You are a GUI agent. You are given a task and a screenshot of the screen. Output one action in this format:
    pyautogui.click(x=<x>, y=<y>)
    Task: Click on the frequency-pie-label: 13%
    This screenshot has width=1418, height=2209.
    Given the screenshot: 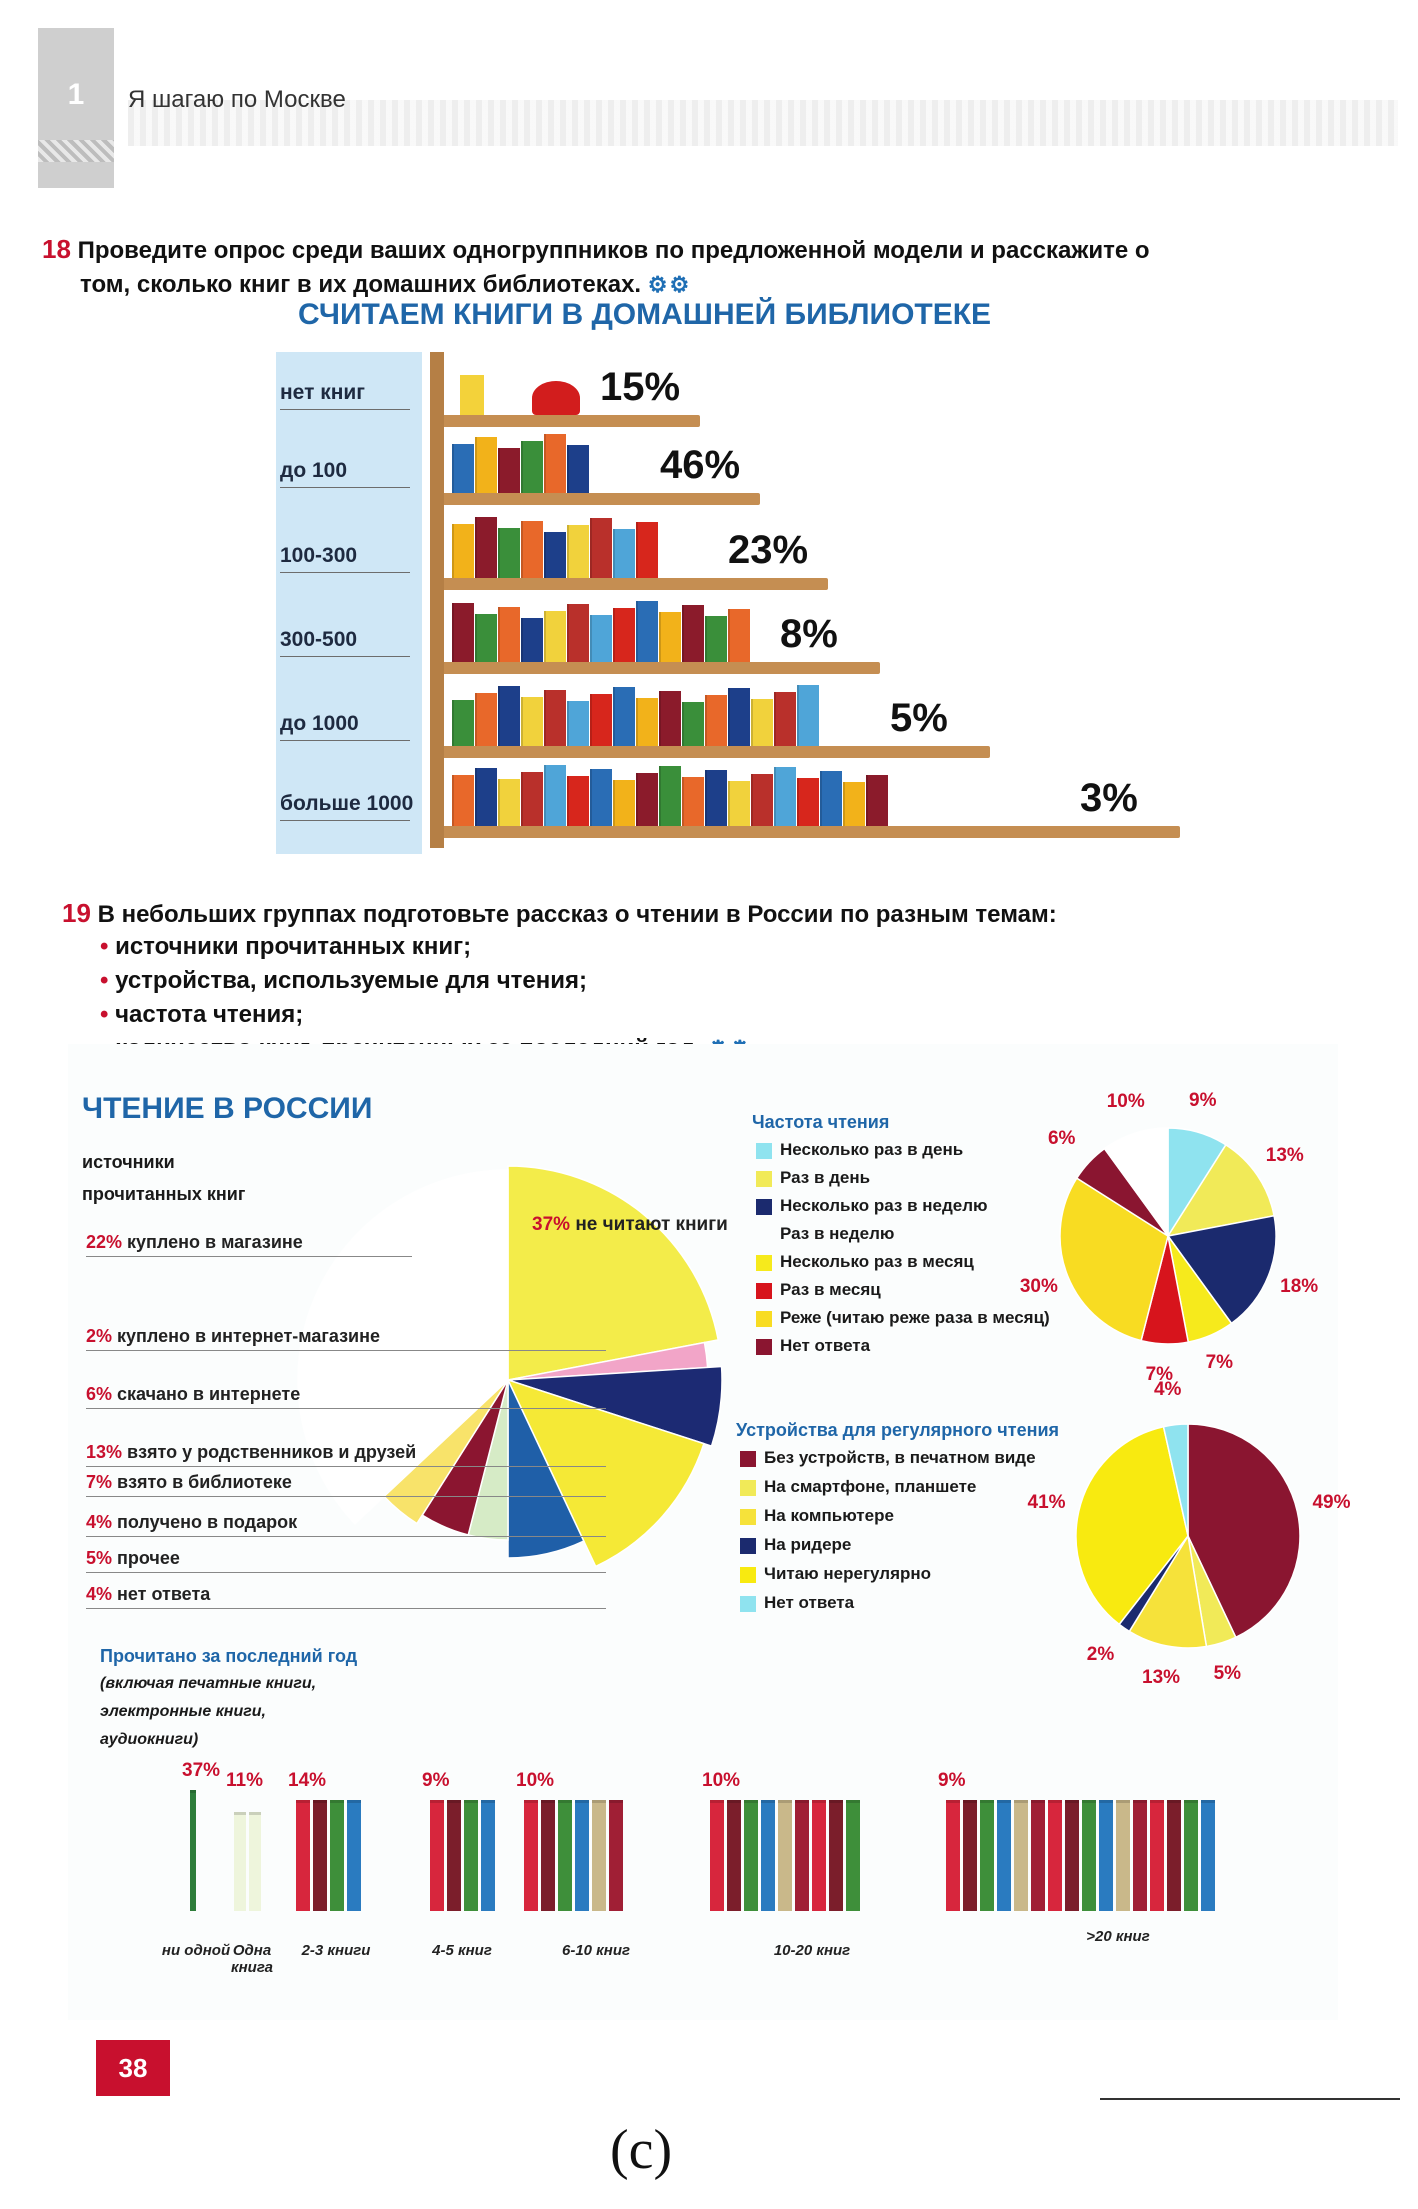 What is the action you would take?
    pyautogui.click(x=1284, y=1156)
    